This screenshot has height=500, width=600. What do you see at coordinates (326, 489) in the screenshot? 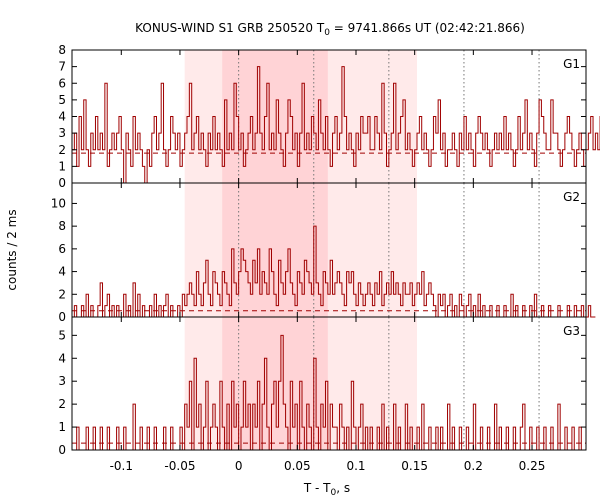
I see `x-axis-label: T - T0, s` at bounding box center [326, 489].